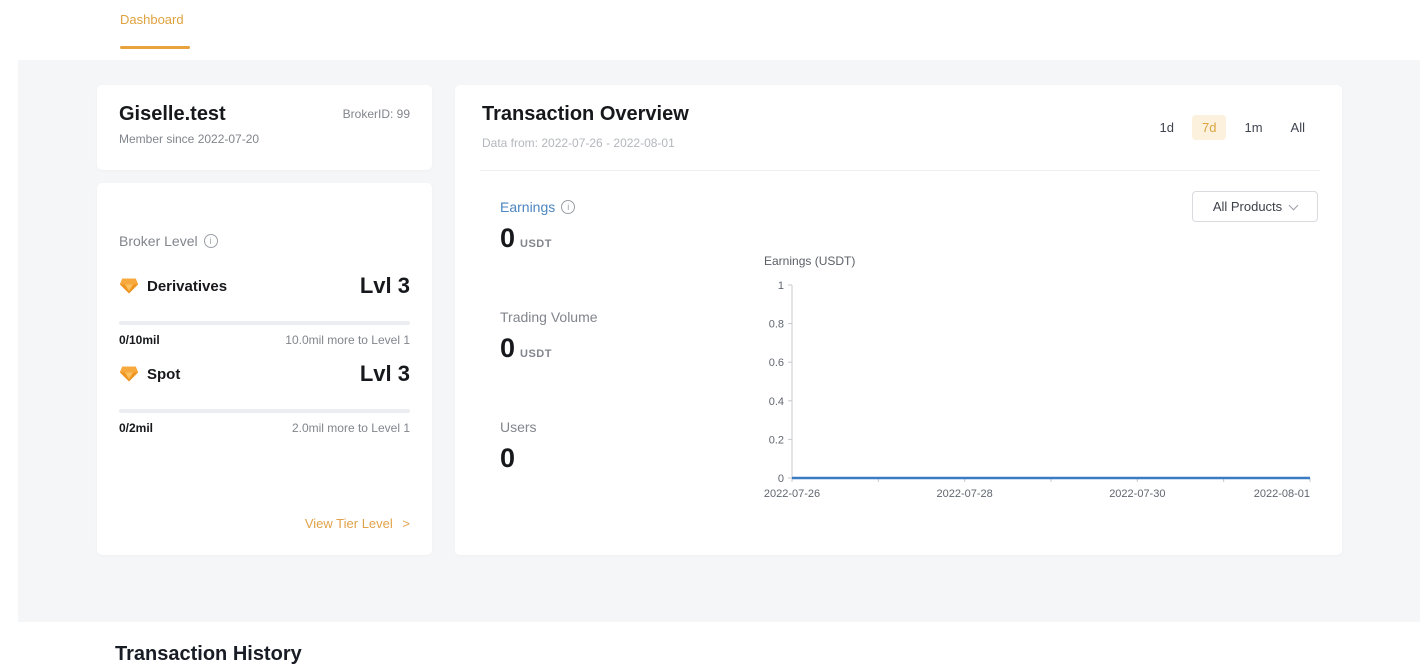 The image size is (1420, 666). Describe the element at coordinates (508, 458) in the screenshot. I see `metric-users-value: 0` at that location.